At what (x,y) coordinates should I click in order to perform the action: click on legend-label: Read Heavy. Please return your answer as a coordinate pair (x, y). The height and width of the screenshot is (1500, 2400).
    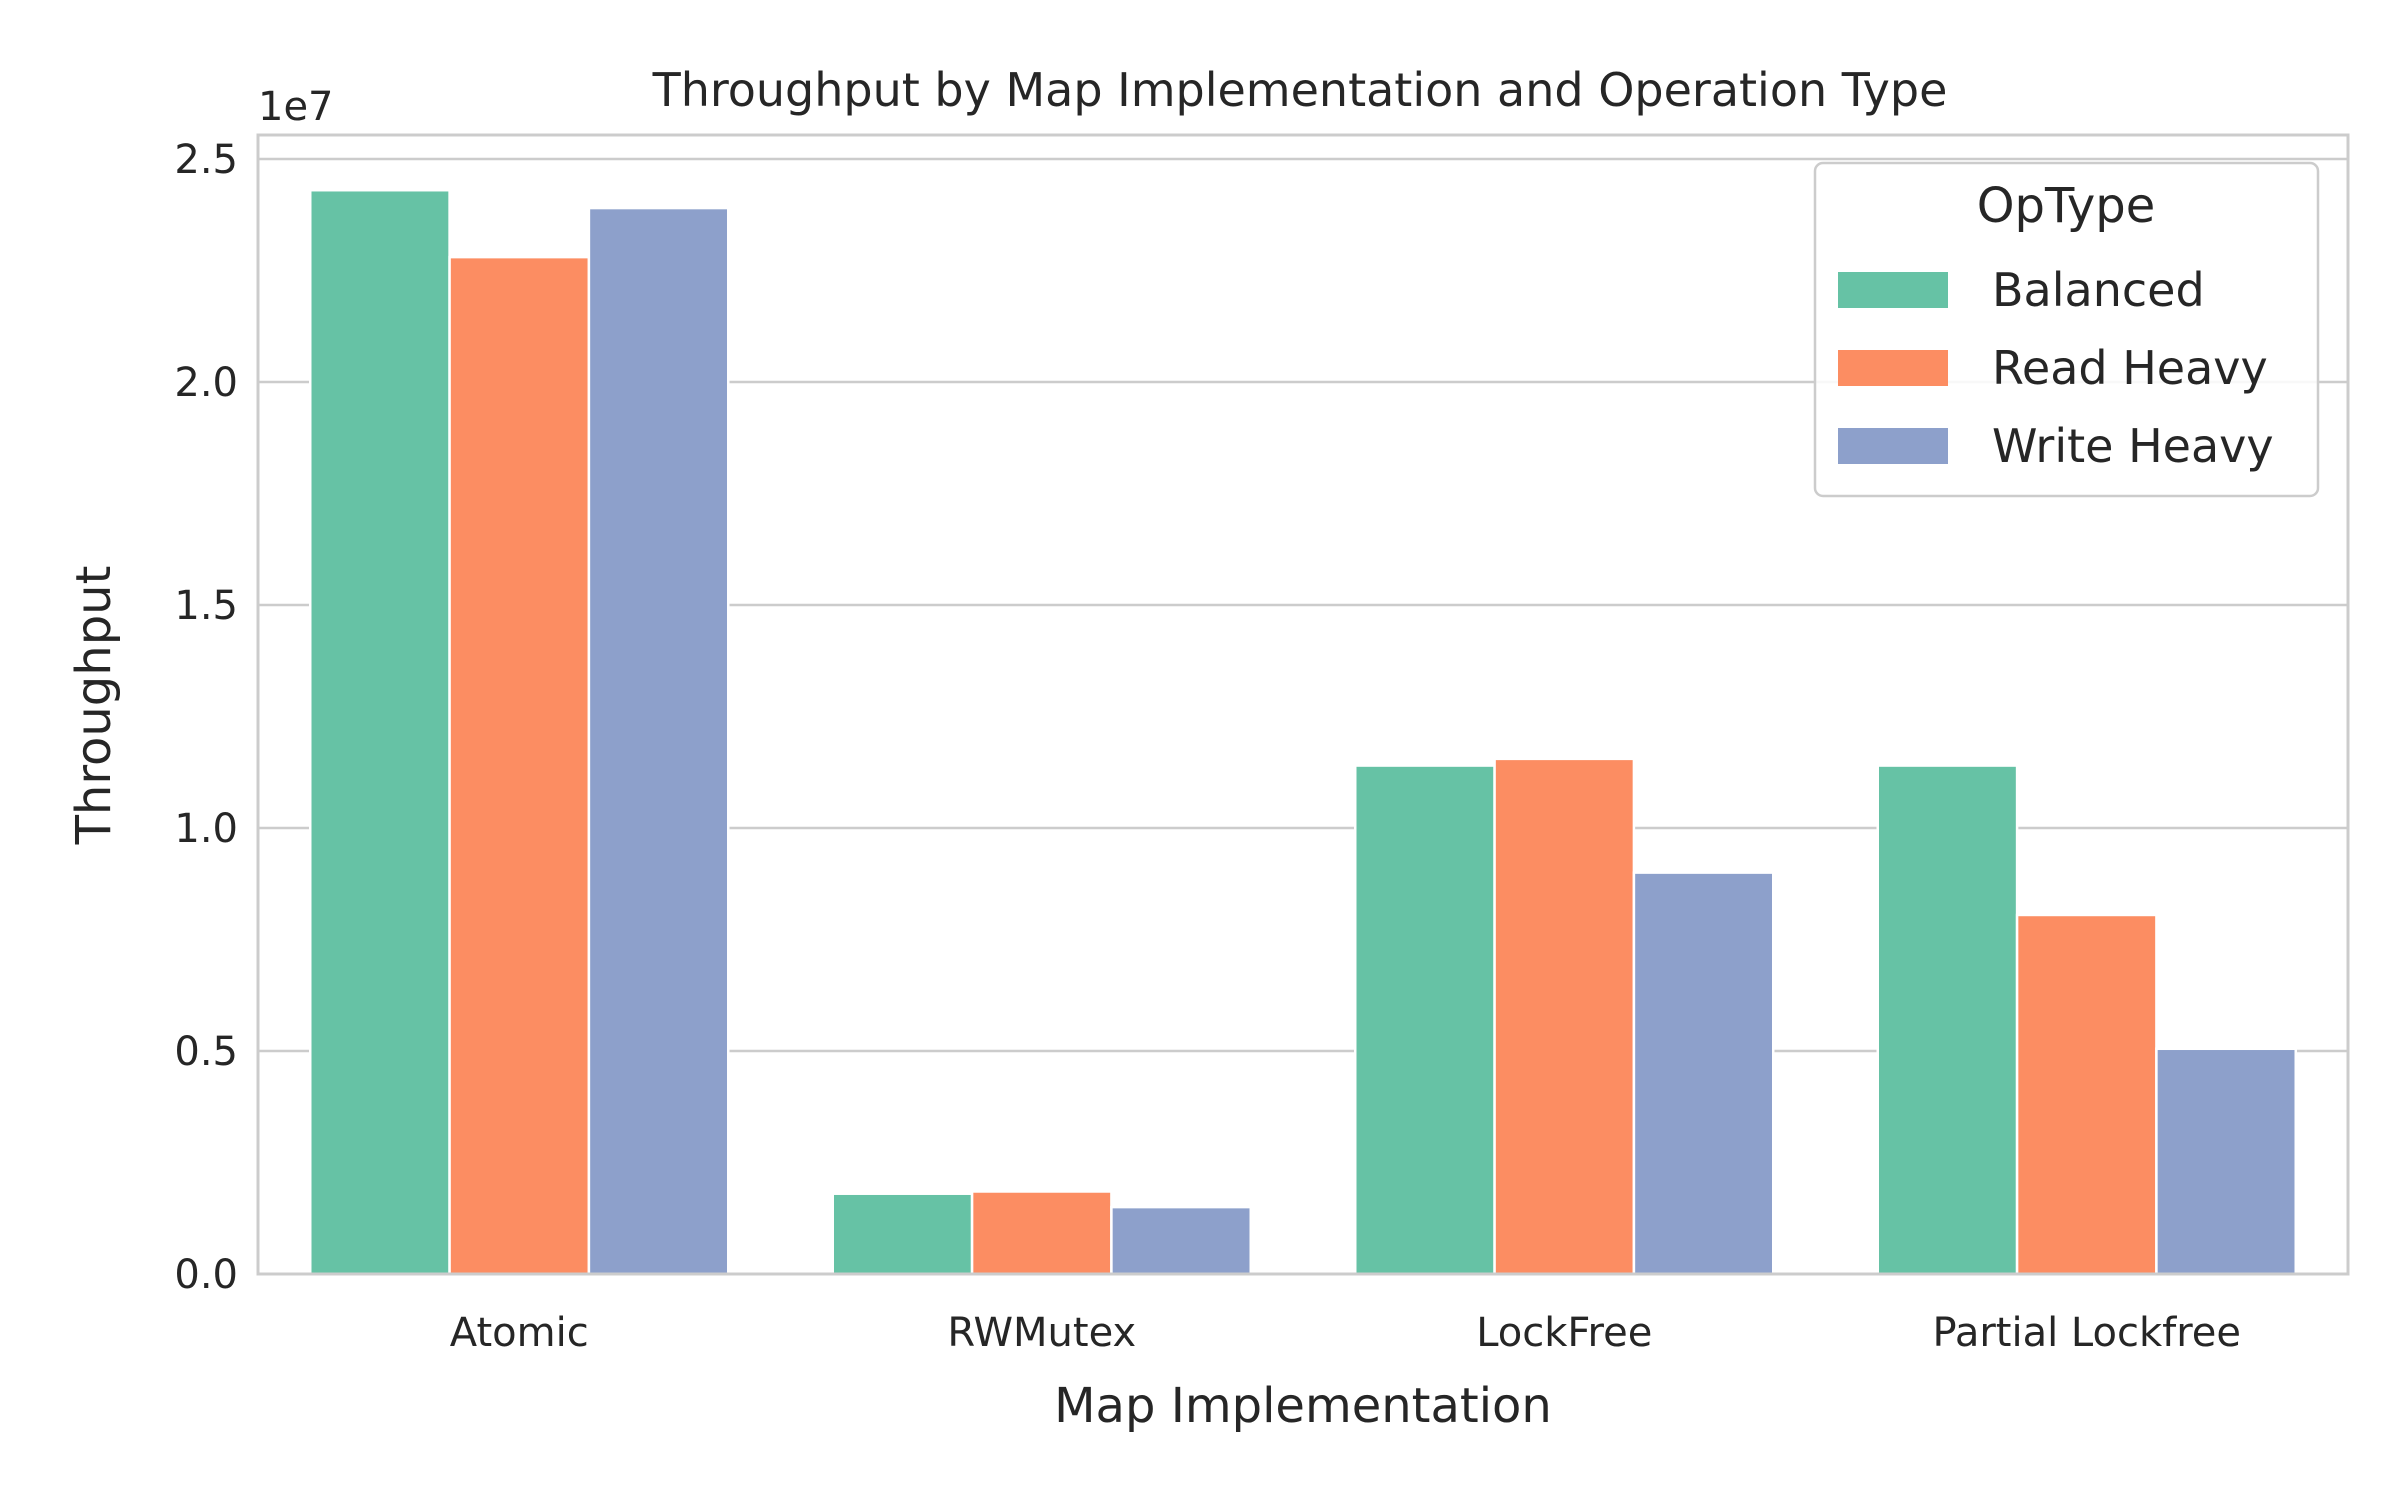
    Looking at the image, I should click on (2130, 368).